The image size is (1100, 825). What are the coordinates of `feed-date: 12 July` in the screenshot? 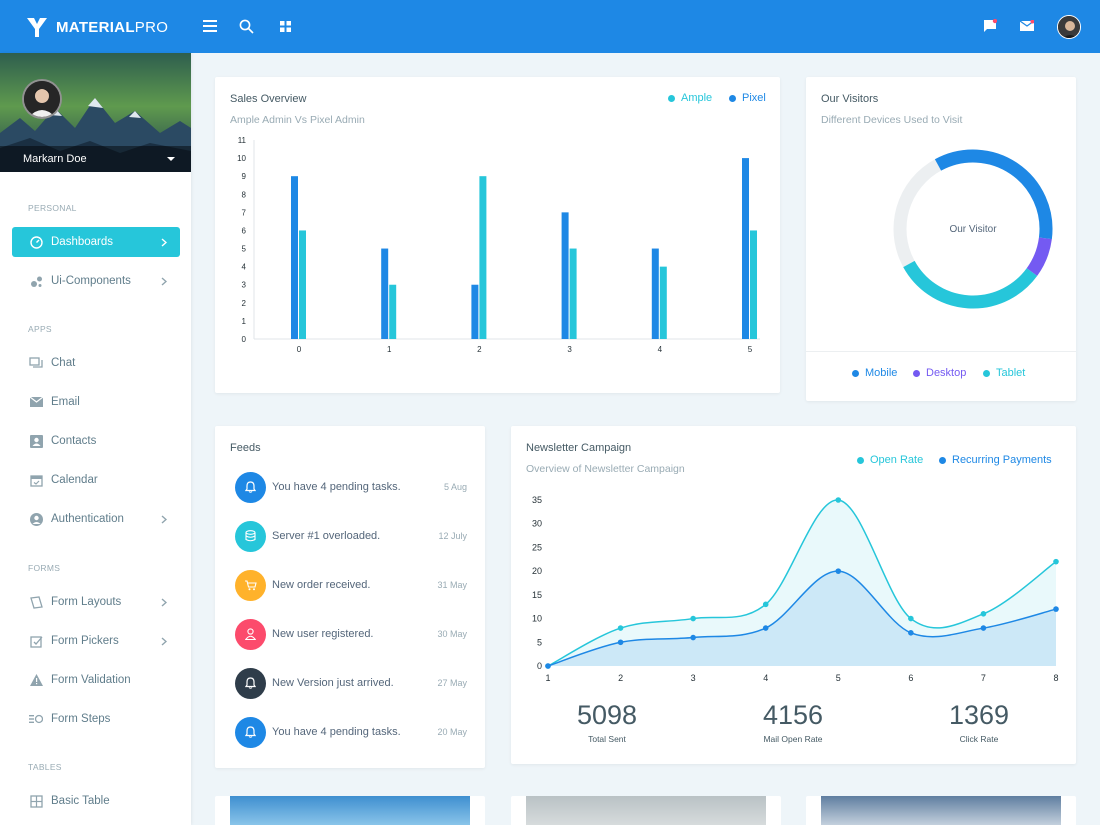 It's located at (452, 536).